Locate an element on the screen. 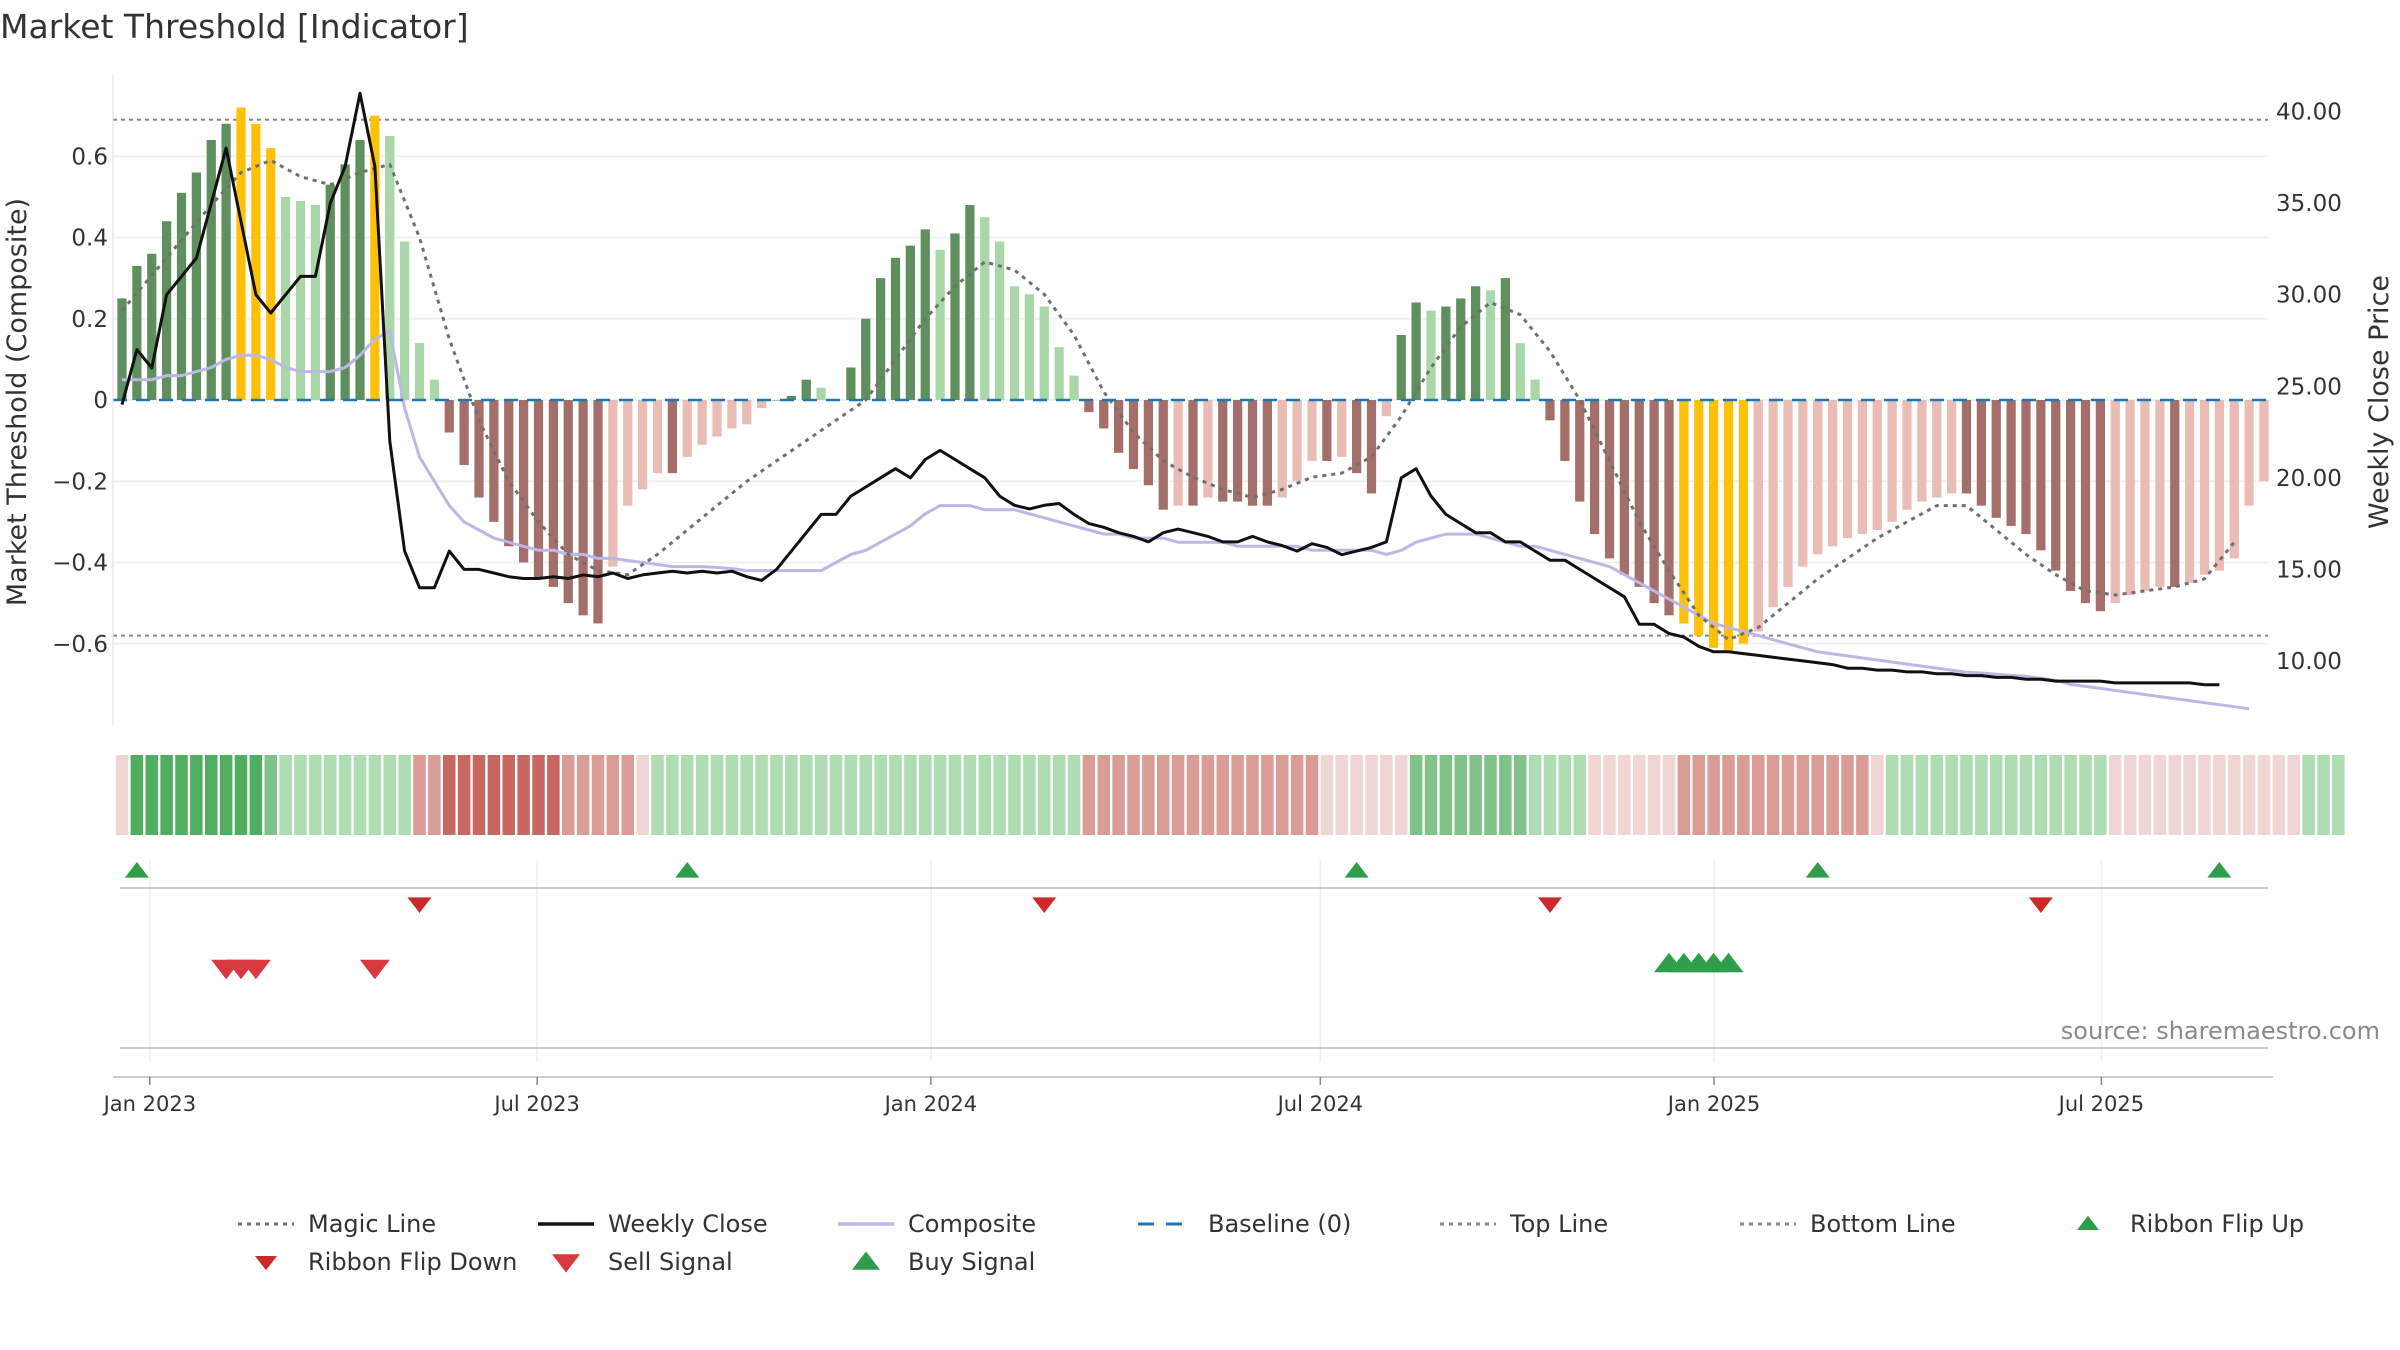 Image resolution: width=2400 pixels, height=1350 pixels. chart-title: Market Threshold [Indicator] is located at coordinates (234, 26).